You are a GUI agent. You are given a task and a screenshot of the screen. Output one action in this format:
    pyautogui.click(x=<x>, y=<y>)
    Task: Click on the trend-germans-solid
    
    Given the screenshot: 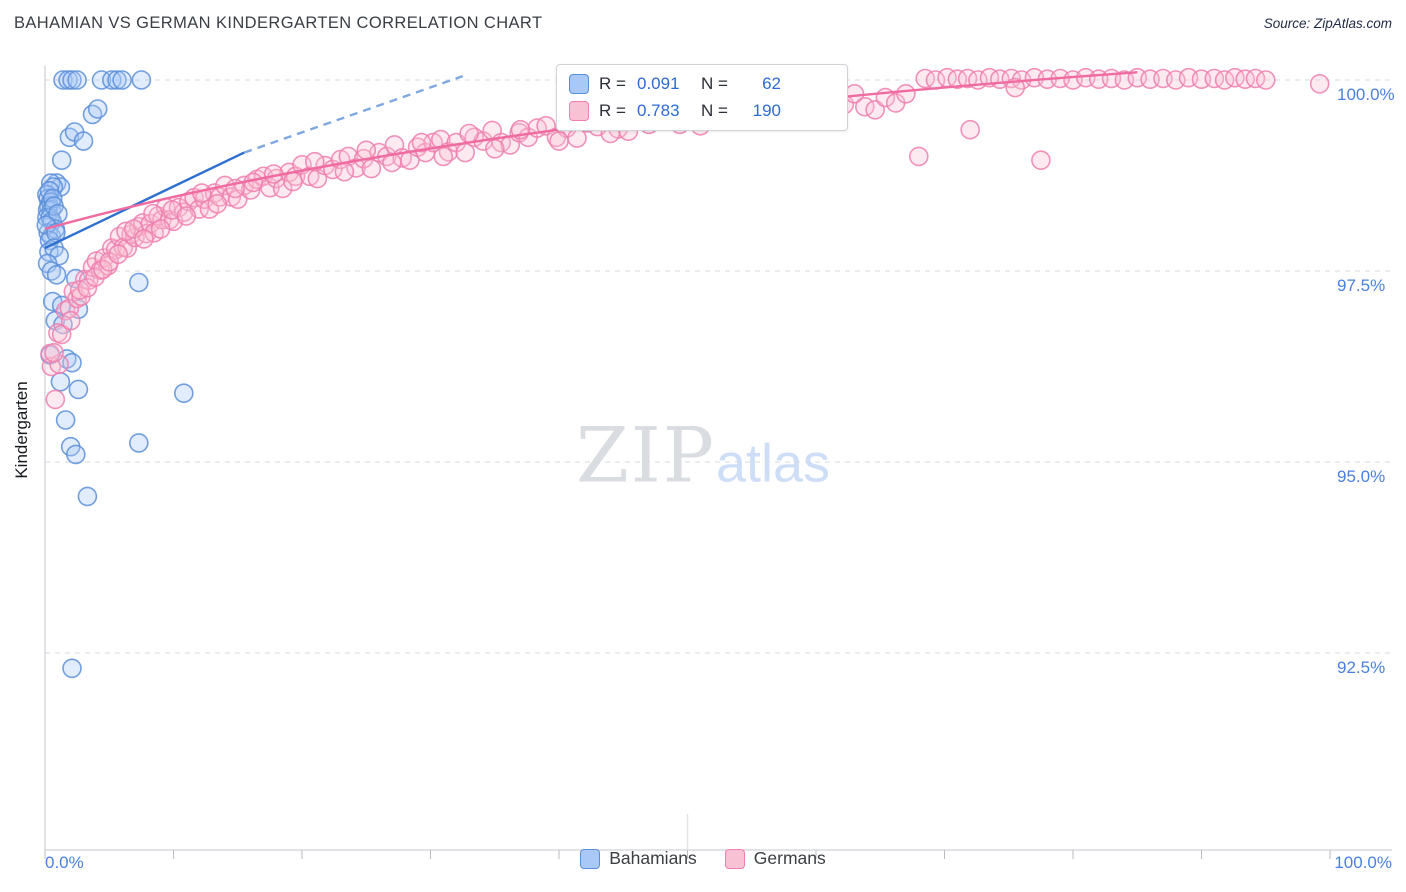 What is the action you would take?
    pyautogui.click(x=591, y=151)
    